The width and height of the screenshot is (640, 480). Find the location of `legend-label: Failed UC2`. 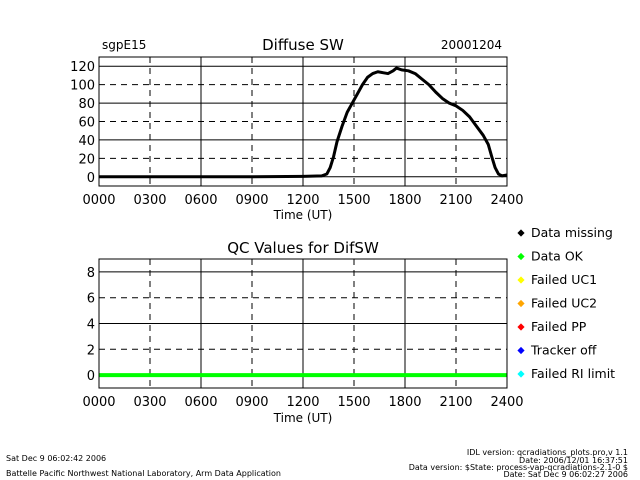

legend-label: Failed UC2 is located at coordinates (564, 303).